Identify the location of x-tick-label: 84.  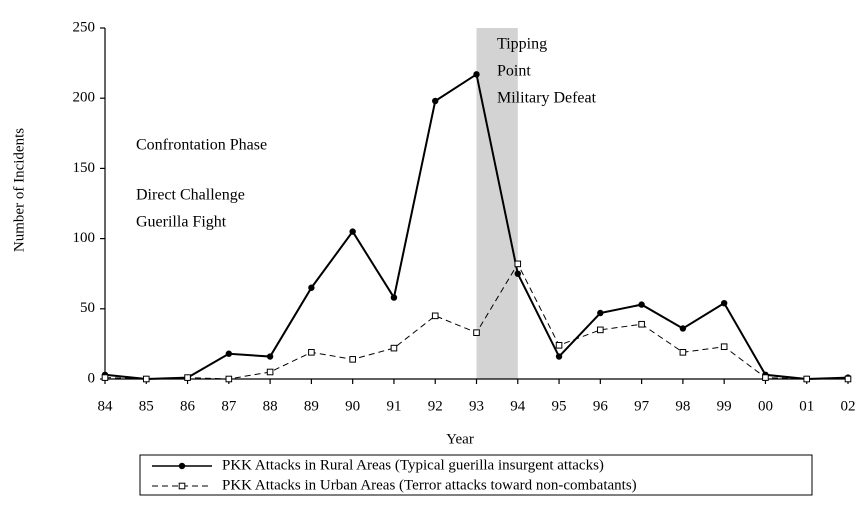
(106, 406).